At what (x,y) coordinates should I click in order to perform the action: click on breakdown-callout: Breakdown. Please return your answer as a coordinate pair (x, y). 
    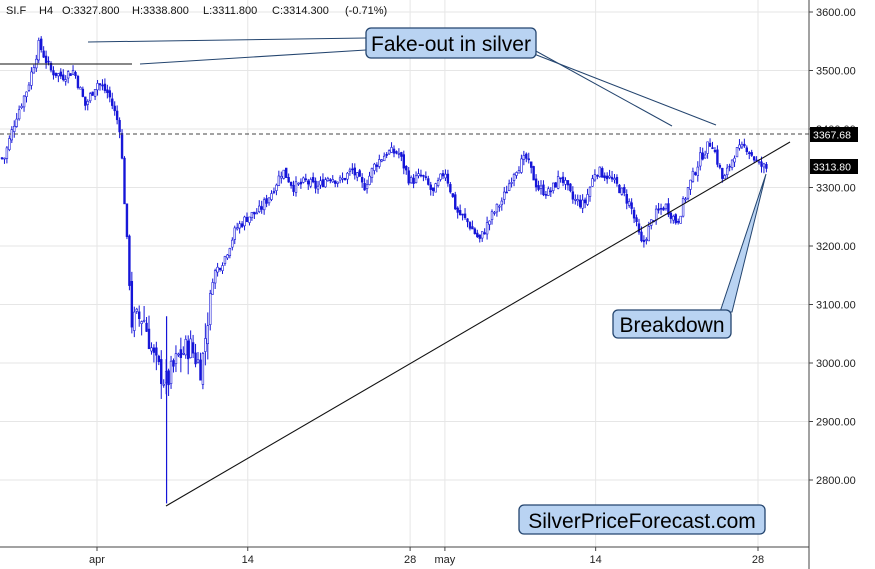
    Looking at the image, I should click on (672, 324).